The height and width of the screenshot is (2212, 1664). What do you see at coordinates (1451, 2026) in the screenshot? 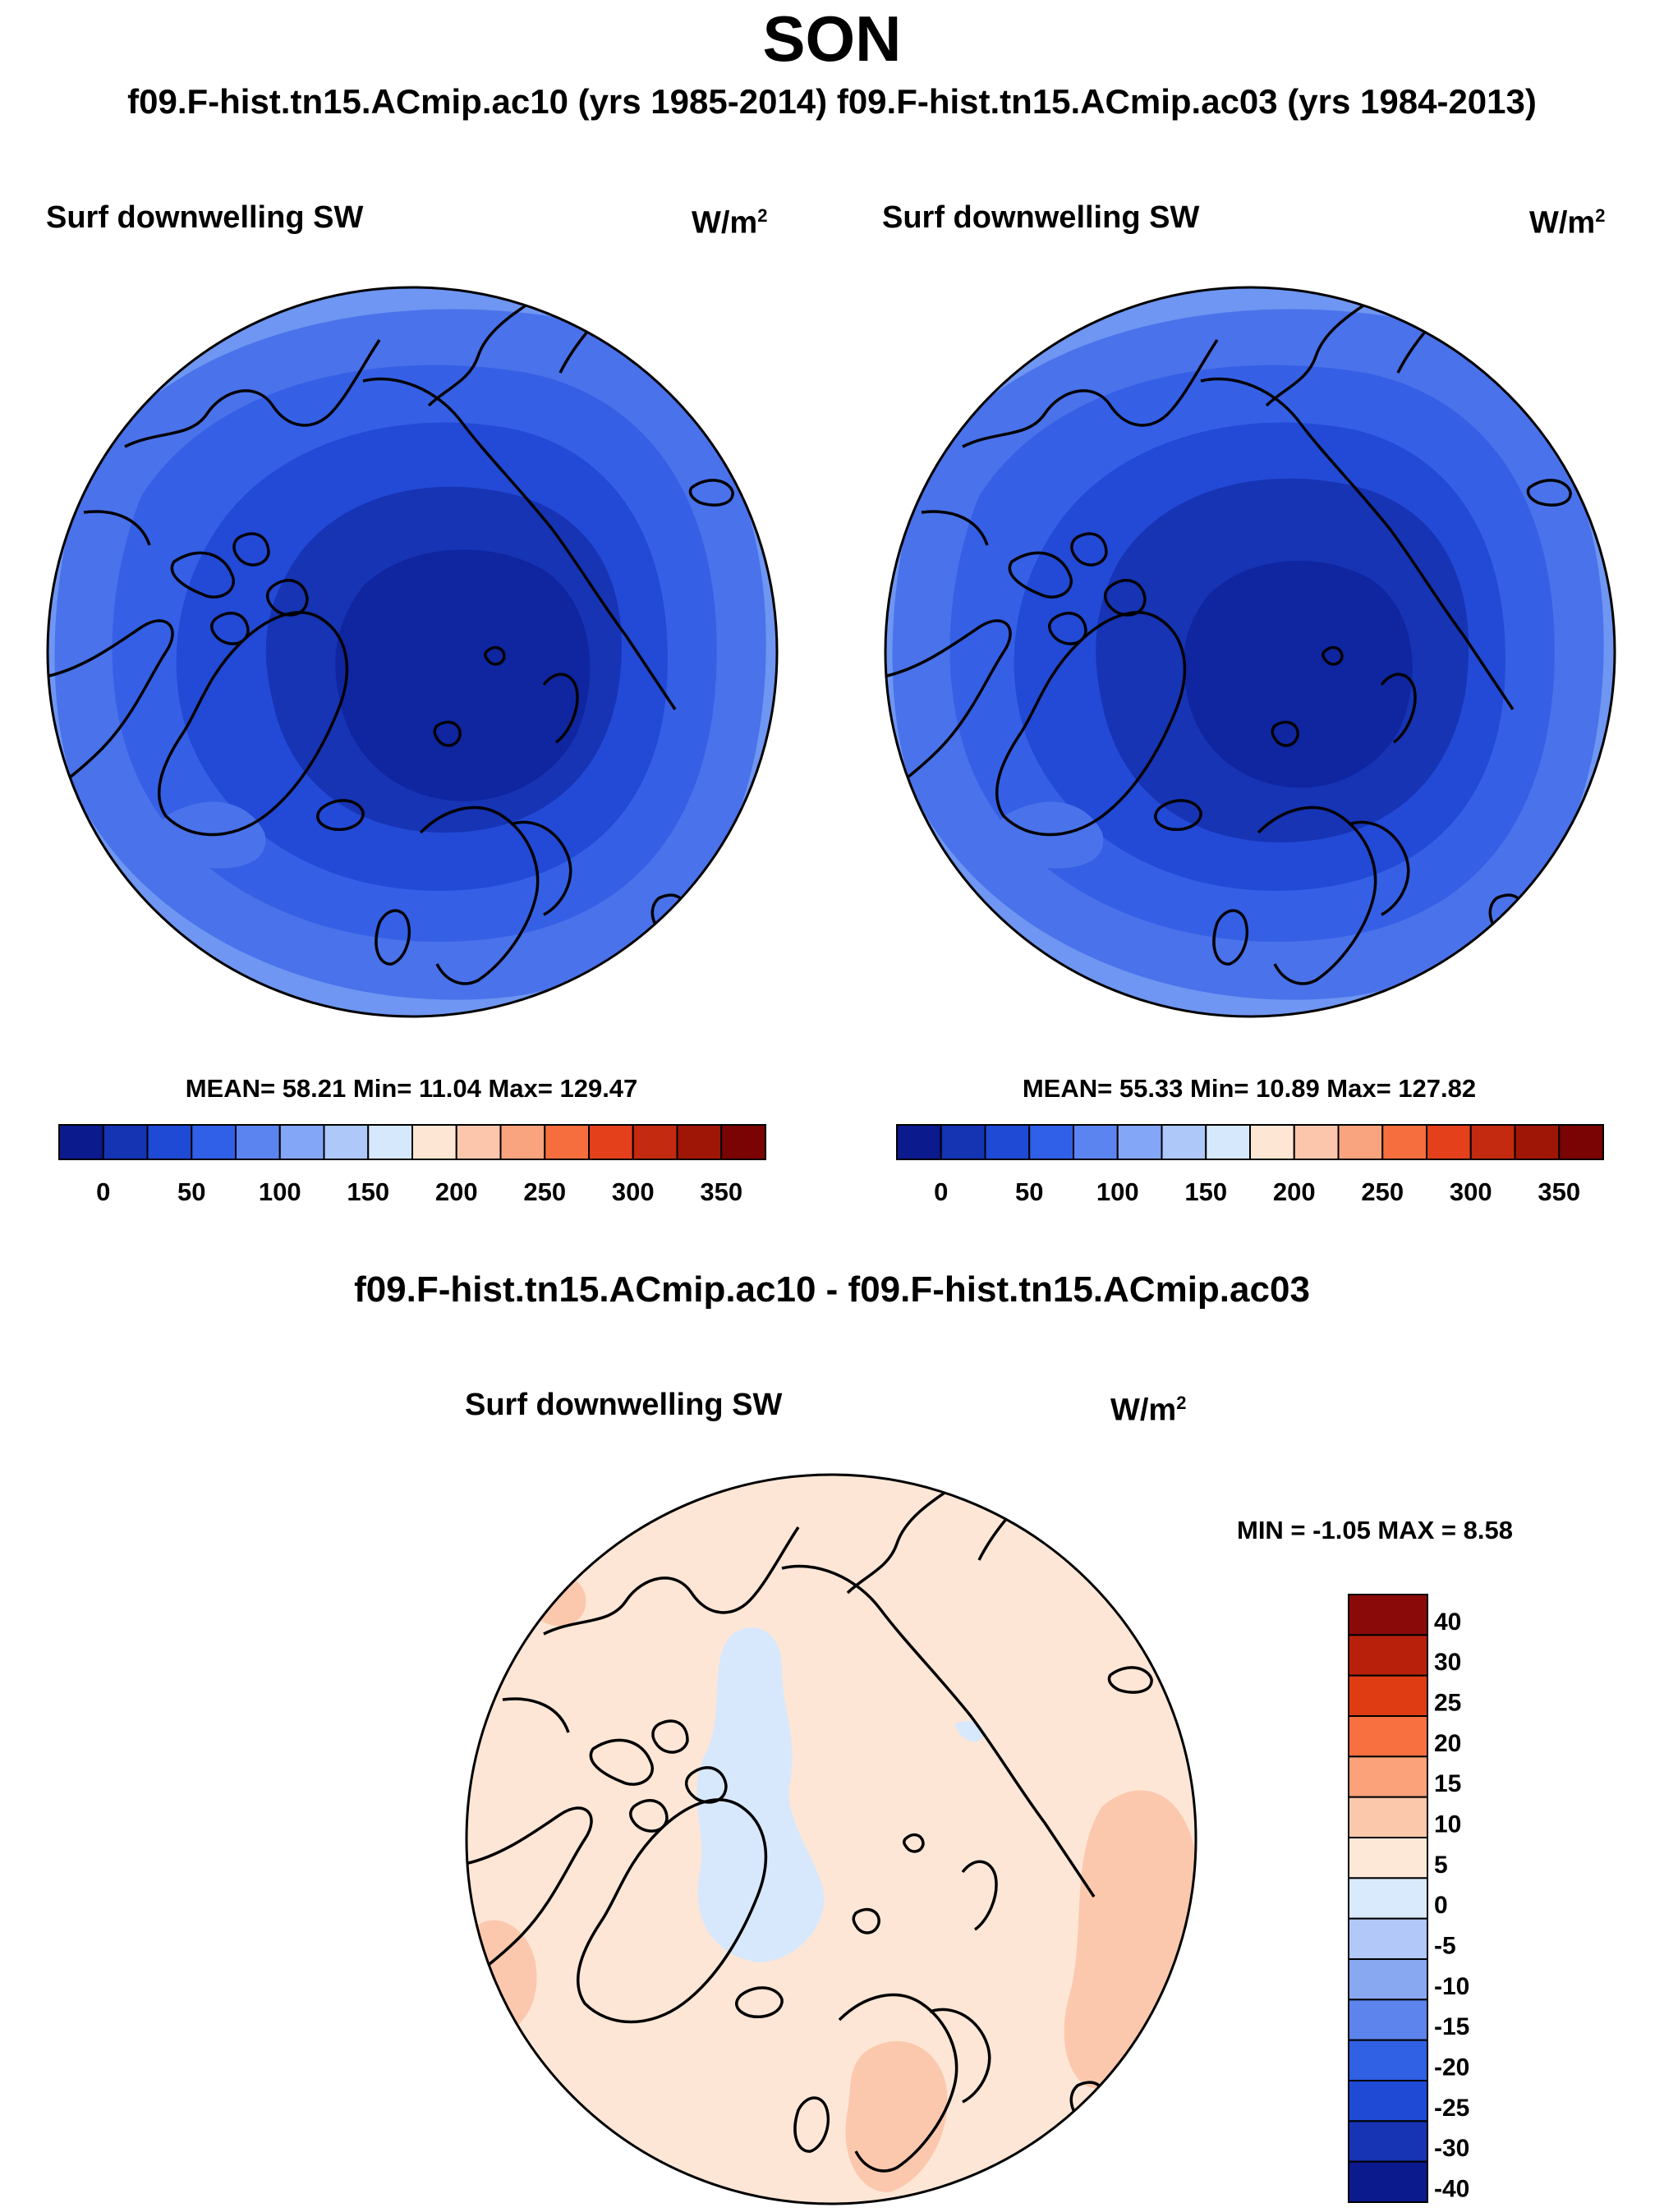
I see `diff-colorbar-tick: -15` at bounding box center [1451, 2026].